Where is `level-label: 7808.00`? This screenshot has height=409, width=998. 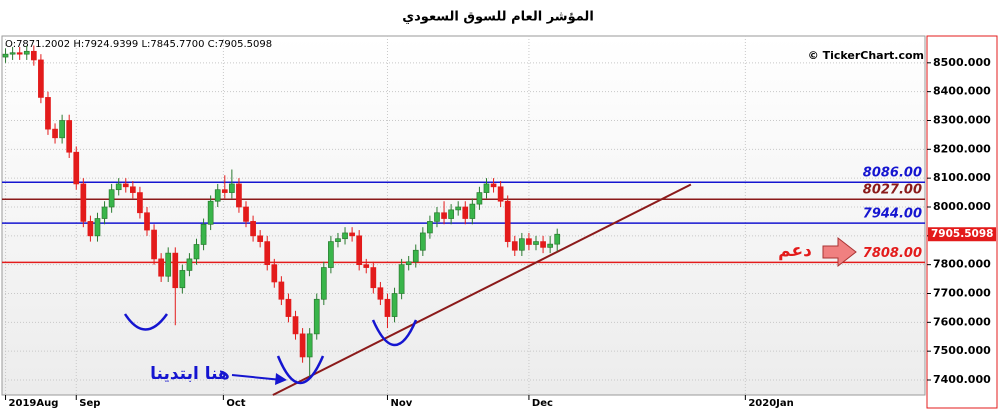 level-label: 7808.00 is located at coordinates (892, 253).